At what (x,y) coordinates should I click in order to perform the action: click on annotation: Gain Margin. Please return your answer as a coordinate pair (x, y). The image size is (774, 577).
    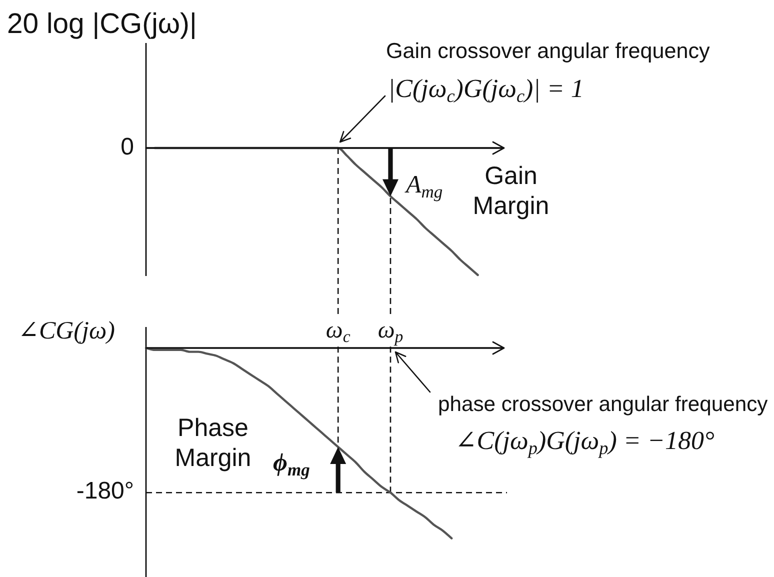
    Looking at the image, I should click on (511, 191).